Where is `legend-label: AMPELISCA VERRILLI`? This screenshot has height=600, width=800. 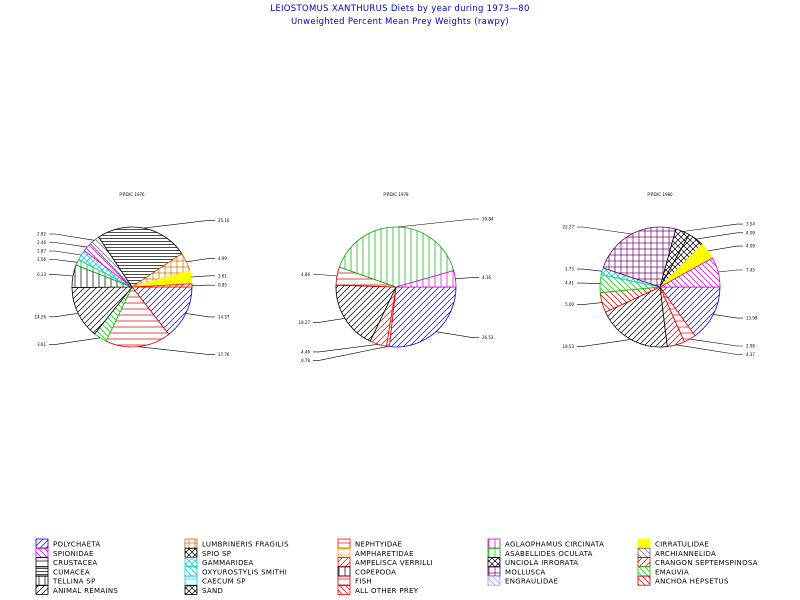
legend-label: AMPELISCA VERRILLI is located at coordinates (394, 563).